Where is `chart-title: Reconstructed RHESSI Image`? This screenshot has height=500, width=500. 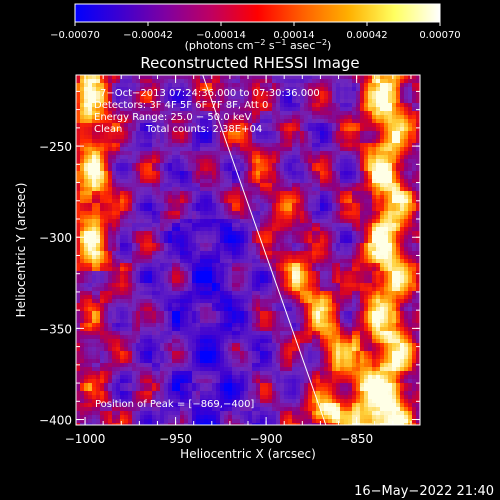
chart-title: Reconstructed RHESSI Image is located at coordinates (249, 63).